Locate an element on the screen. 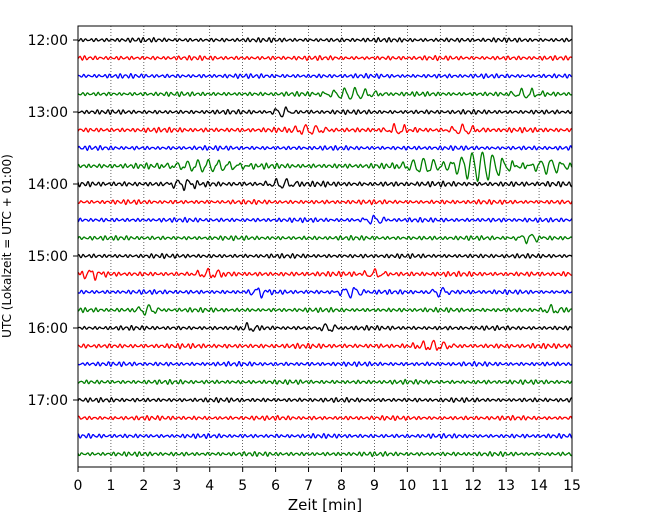  x-axis-label: Zeit [min] is located at coordinates (325, 505).